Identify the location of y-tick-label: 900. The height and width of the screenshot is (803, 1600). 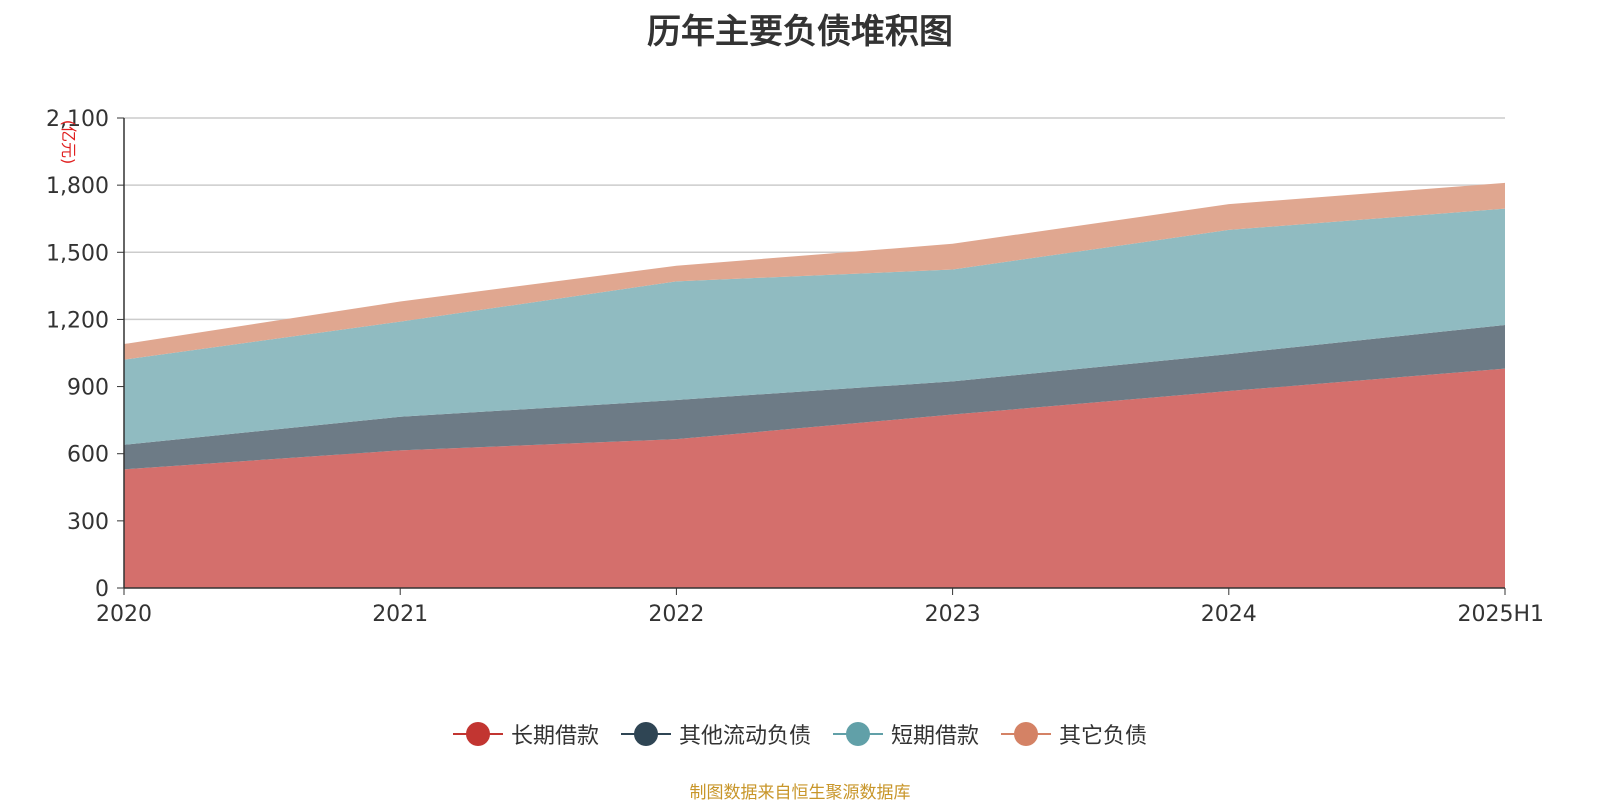
(88, 388).